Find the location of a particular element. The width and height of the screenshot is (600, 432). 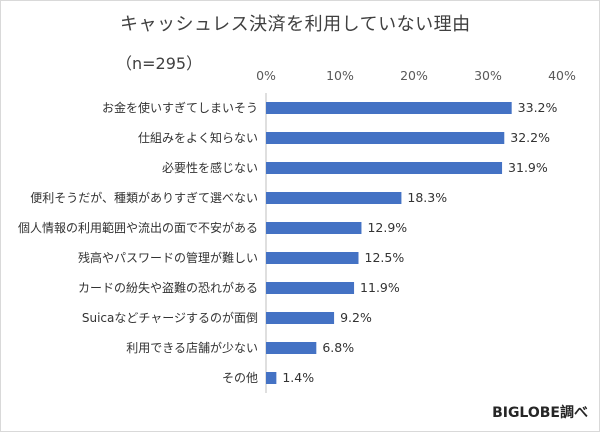

data-label: 11.9% is located at coordinates (380, 287).